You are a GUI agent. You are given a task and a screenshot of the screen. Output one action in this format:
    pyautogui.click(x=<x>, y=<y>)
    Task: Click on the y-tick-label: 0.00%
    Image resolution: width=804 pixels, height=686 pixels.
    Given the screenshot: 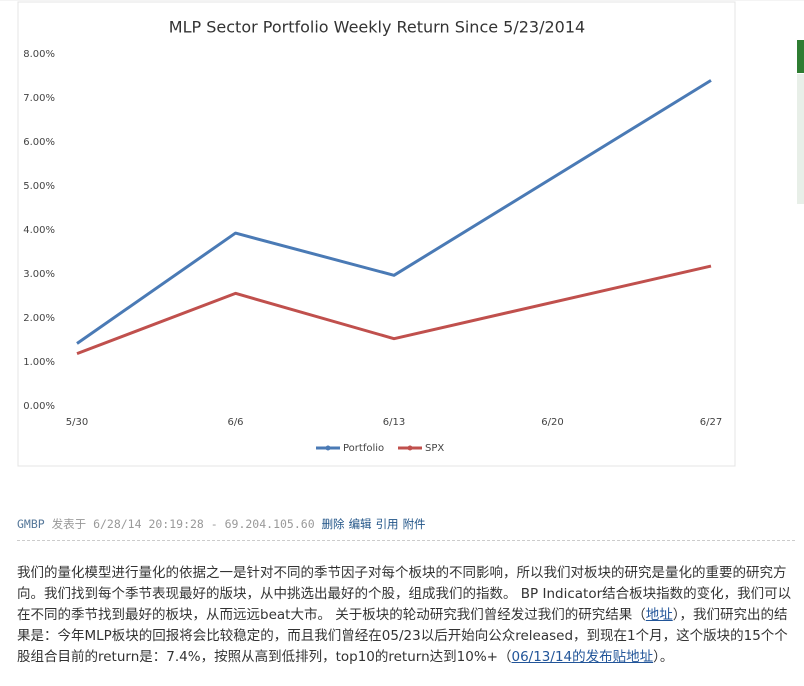 What is the action you would take?
    pyautogui.click(x=39, y=406)
    